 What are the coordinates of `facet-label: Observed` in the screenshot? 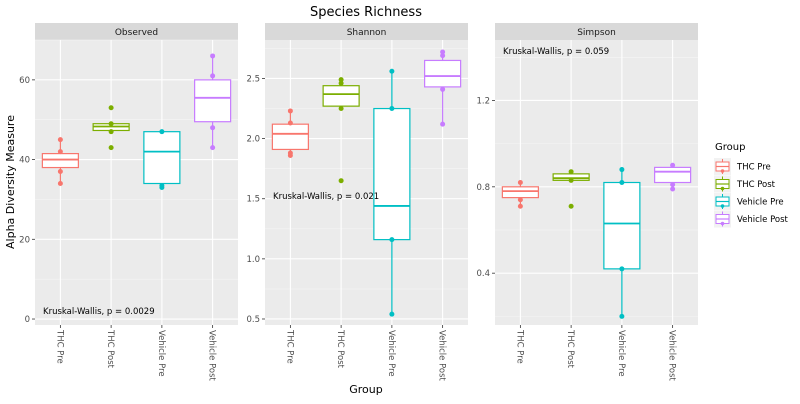 It's located at (136, 33).